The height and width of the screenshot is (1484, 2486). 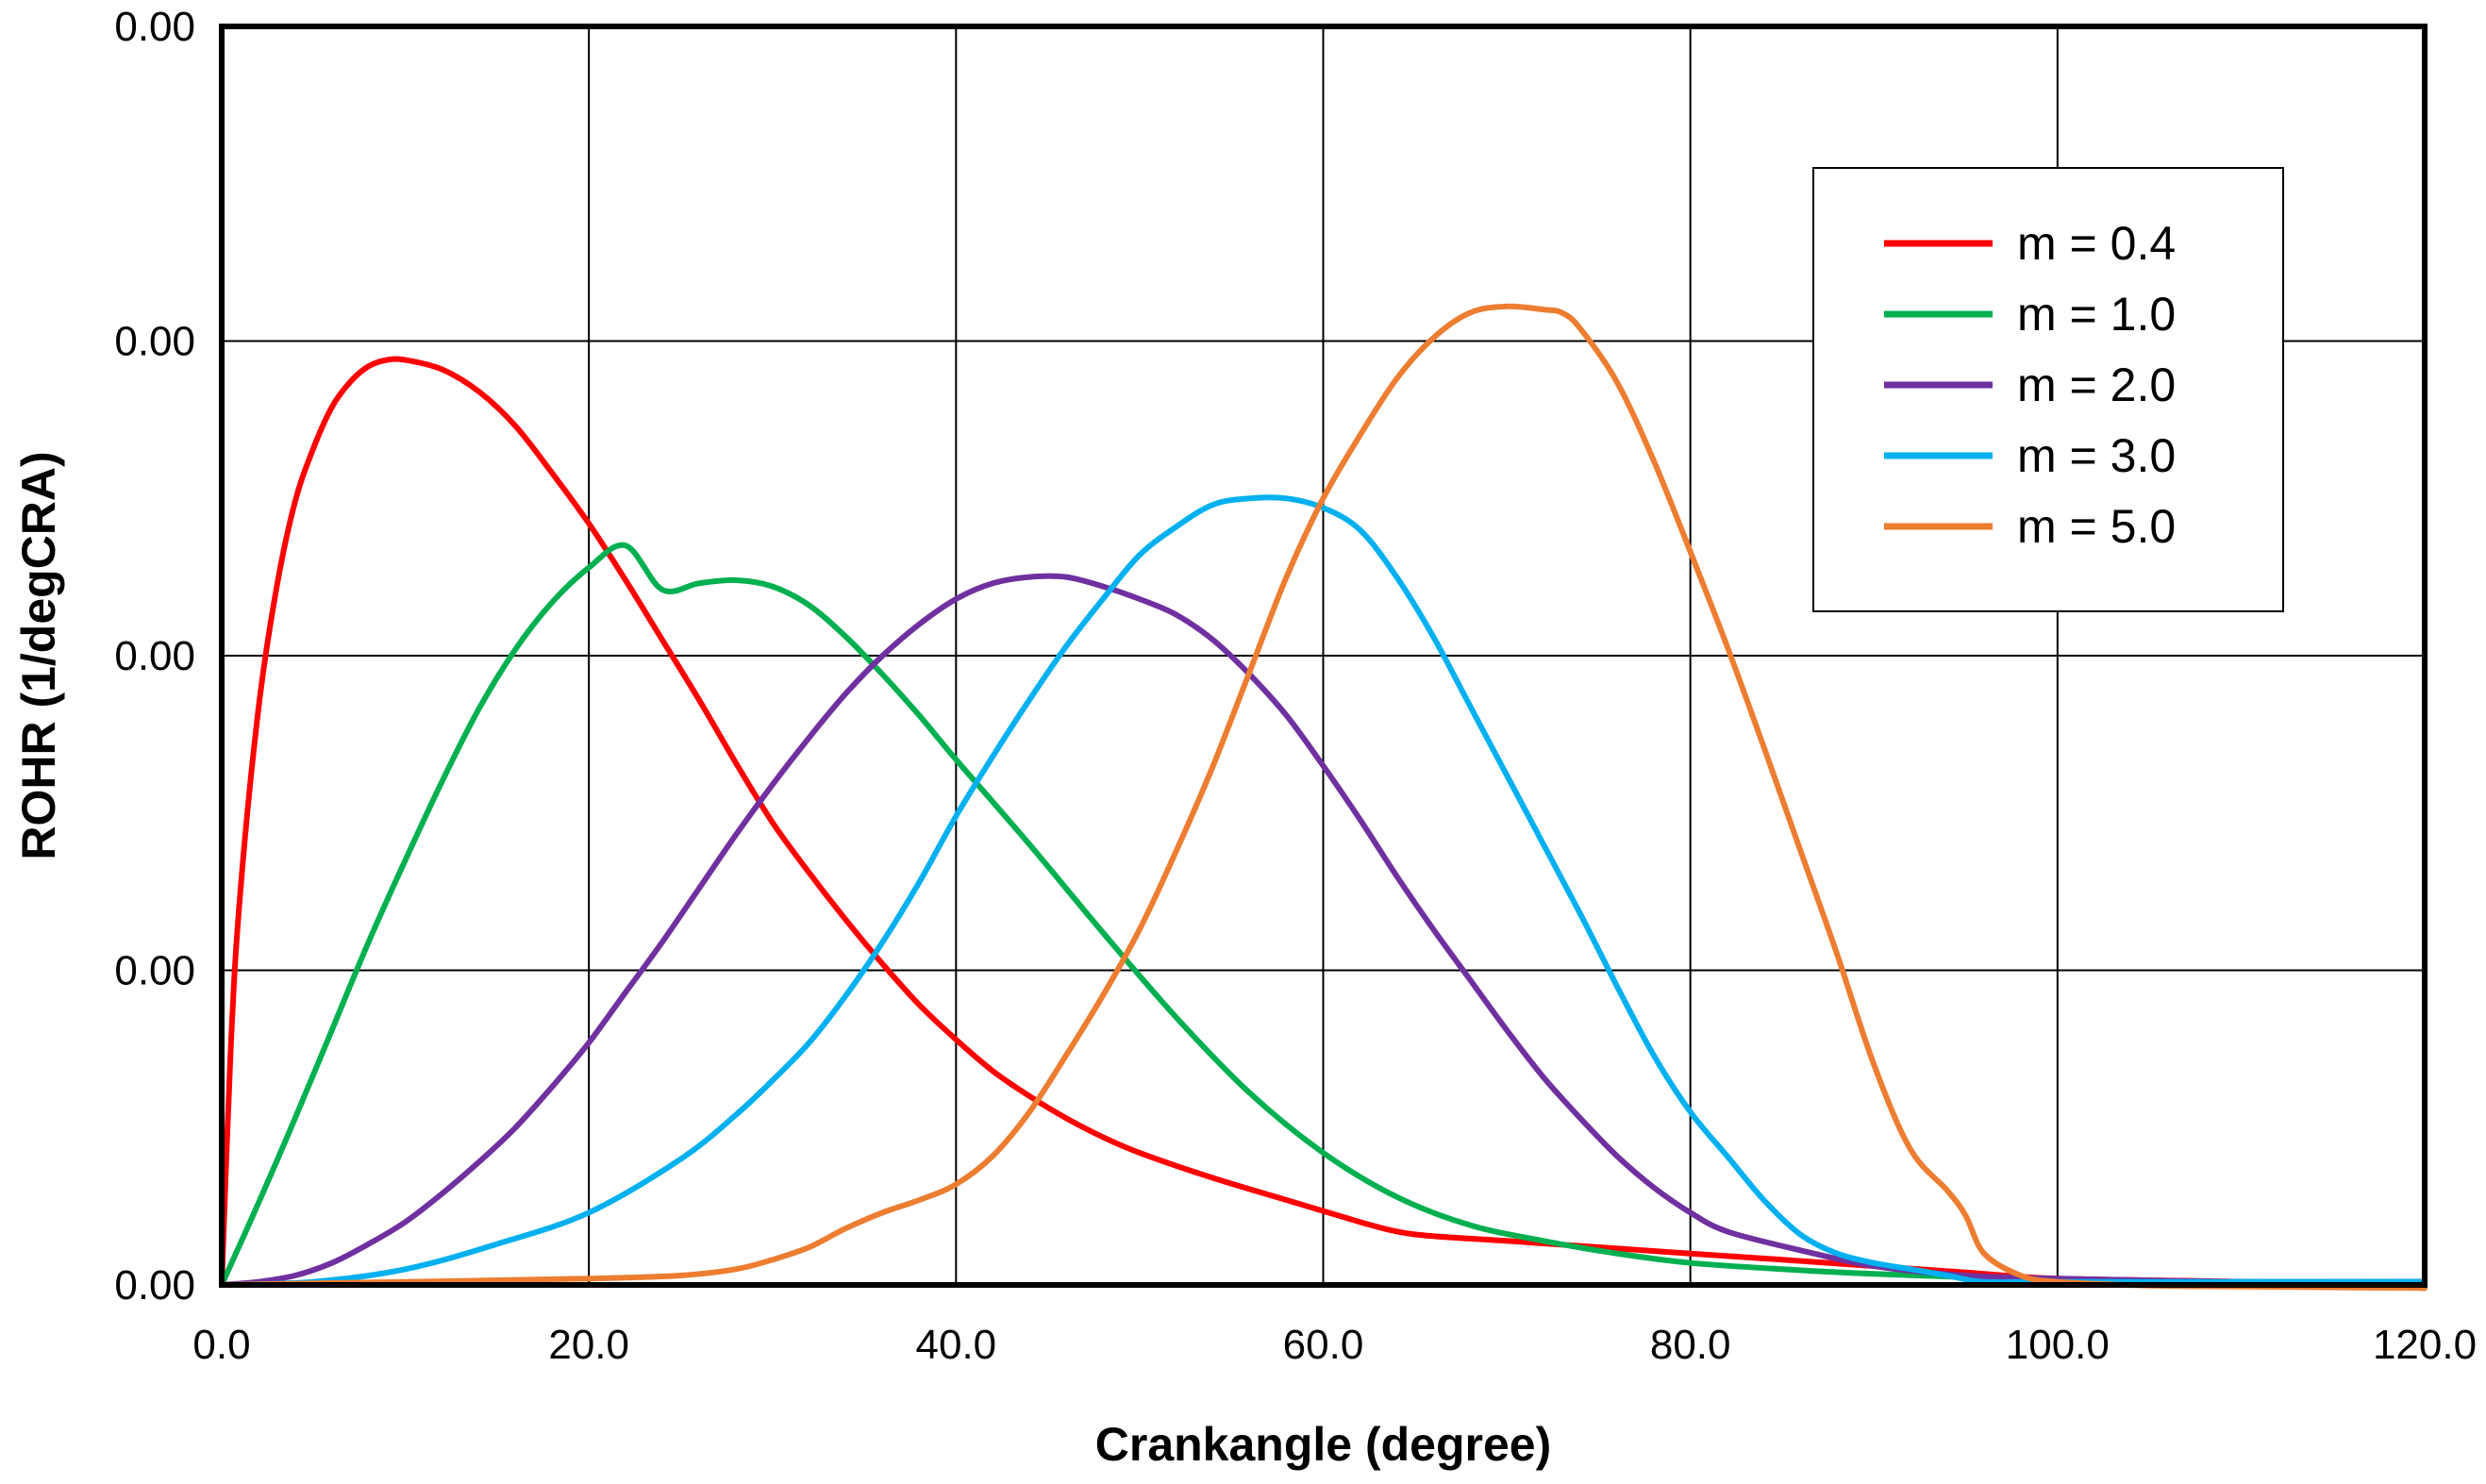 What do you see at coordinates (154, 1285) in the screenshot?
I see `y-tick-label-0: 0.00` at bounding box center [154, 1285].